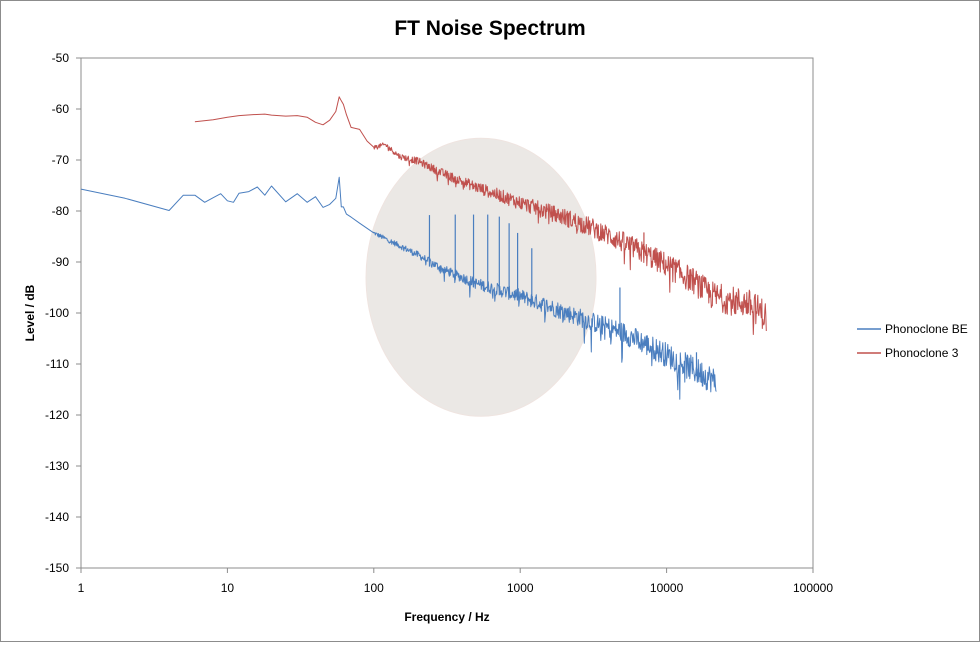  What do you see at coordinates (57, 364) in the screenshot?
I see `y-tick-label: -110` at bounding box center [57, 364].